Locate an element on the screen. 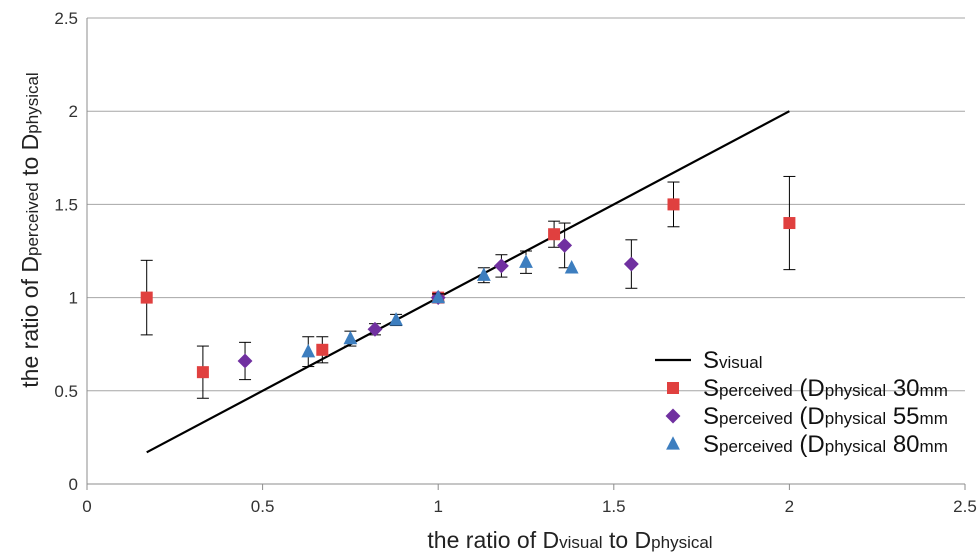 This screenshot has width=979, height=559. legend-label: Sperceived (Dphysical 80mm is located at coordinates (825, 444).